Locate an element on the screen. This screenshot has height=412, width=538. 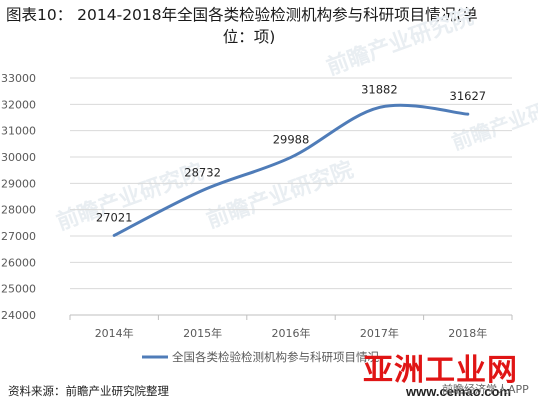
watermark-url: www.cemao.com is located at coordinates (458, 391).